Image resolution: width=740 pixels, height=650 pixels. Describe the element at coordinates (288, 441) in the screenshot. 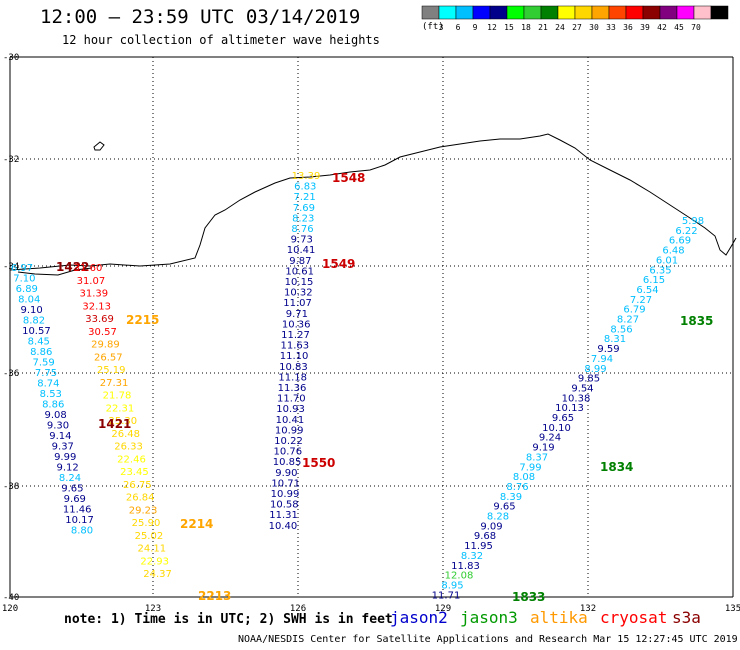

I see `swh-value: 10.22` at that location.